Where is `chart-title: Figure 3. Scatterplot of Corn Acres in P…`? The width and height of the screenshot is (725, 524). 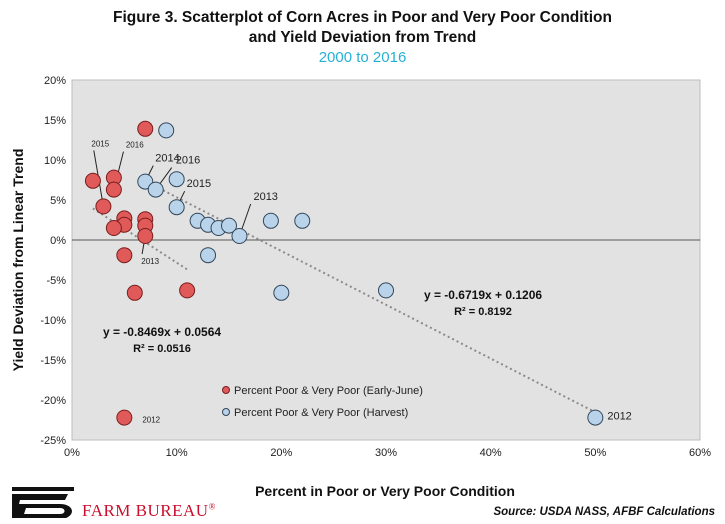 chart-title: Figure 3. Scatterplot of Corn Acres in P… is located at coordinates (362, 28).